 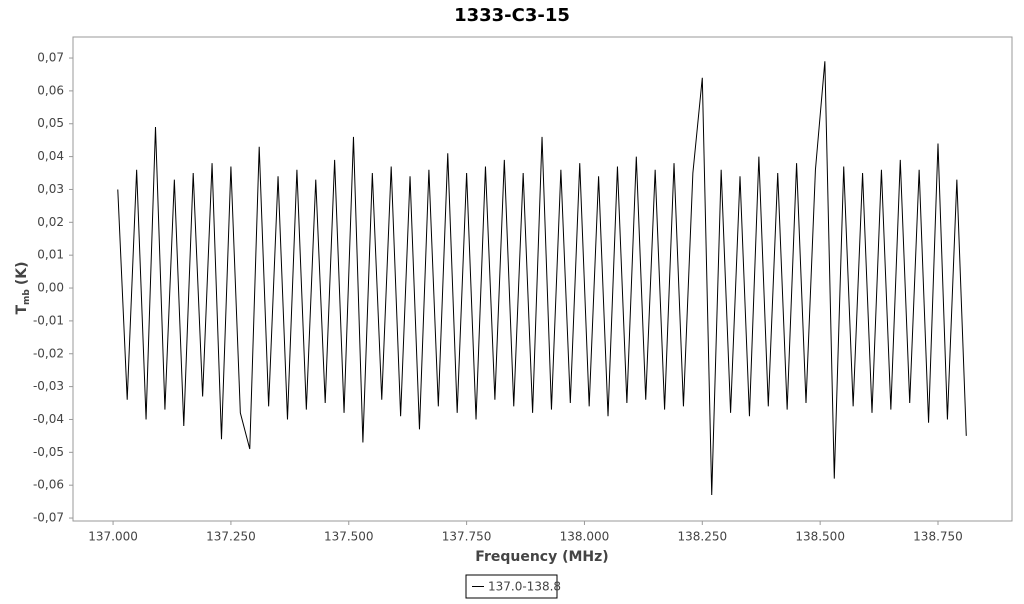 I want to click on x-tick-label: 137.750, so click(x=467, y=537).